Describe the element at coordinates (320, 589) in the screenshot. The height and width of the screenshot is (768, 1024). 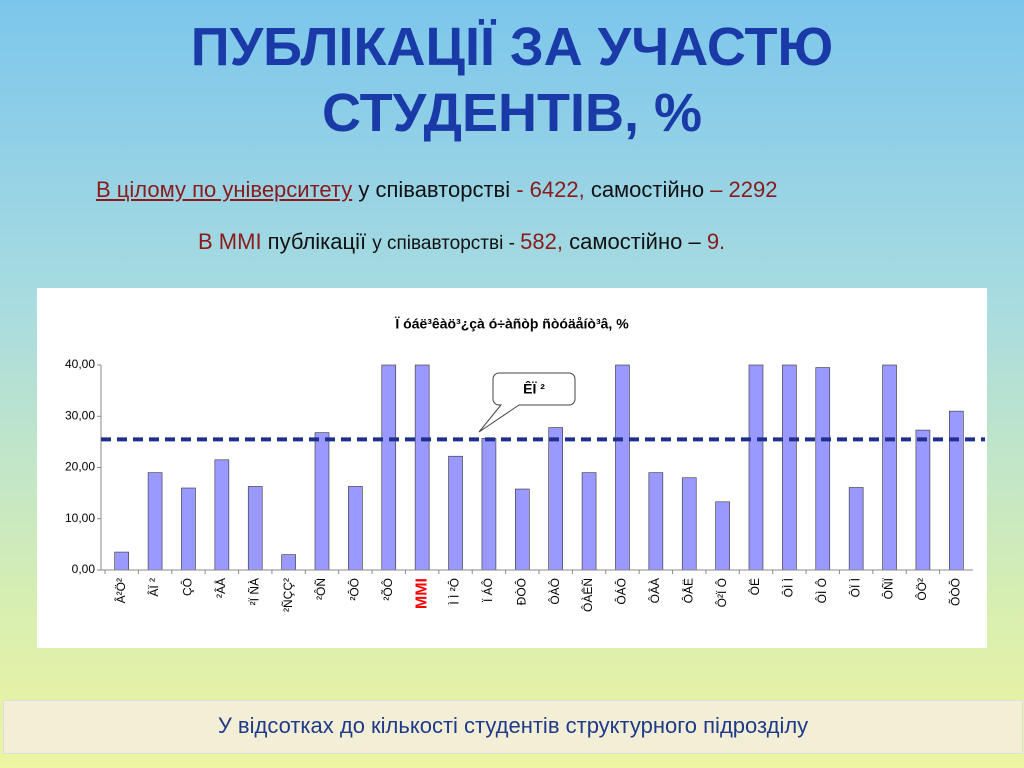
I see `x-tick-label: ²ÔÑ` at that location.